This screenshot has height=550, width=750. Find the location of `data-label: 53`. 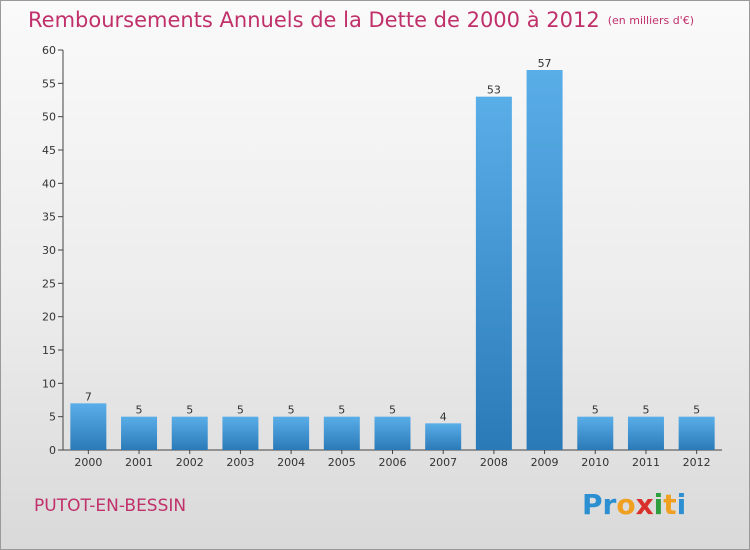

data-label: 53 is located at coordinates (494, 90).